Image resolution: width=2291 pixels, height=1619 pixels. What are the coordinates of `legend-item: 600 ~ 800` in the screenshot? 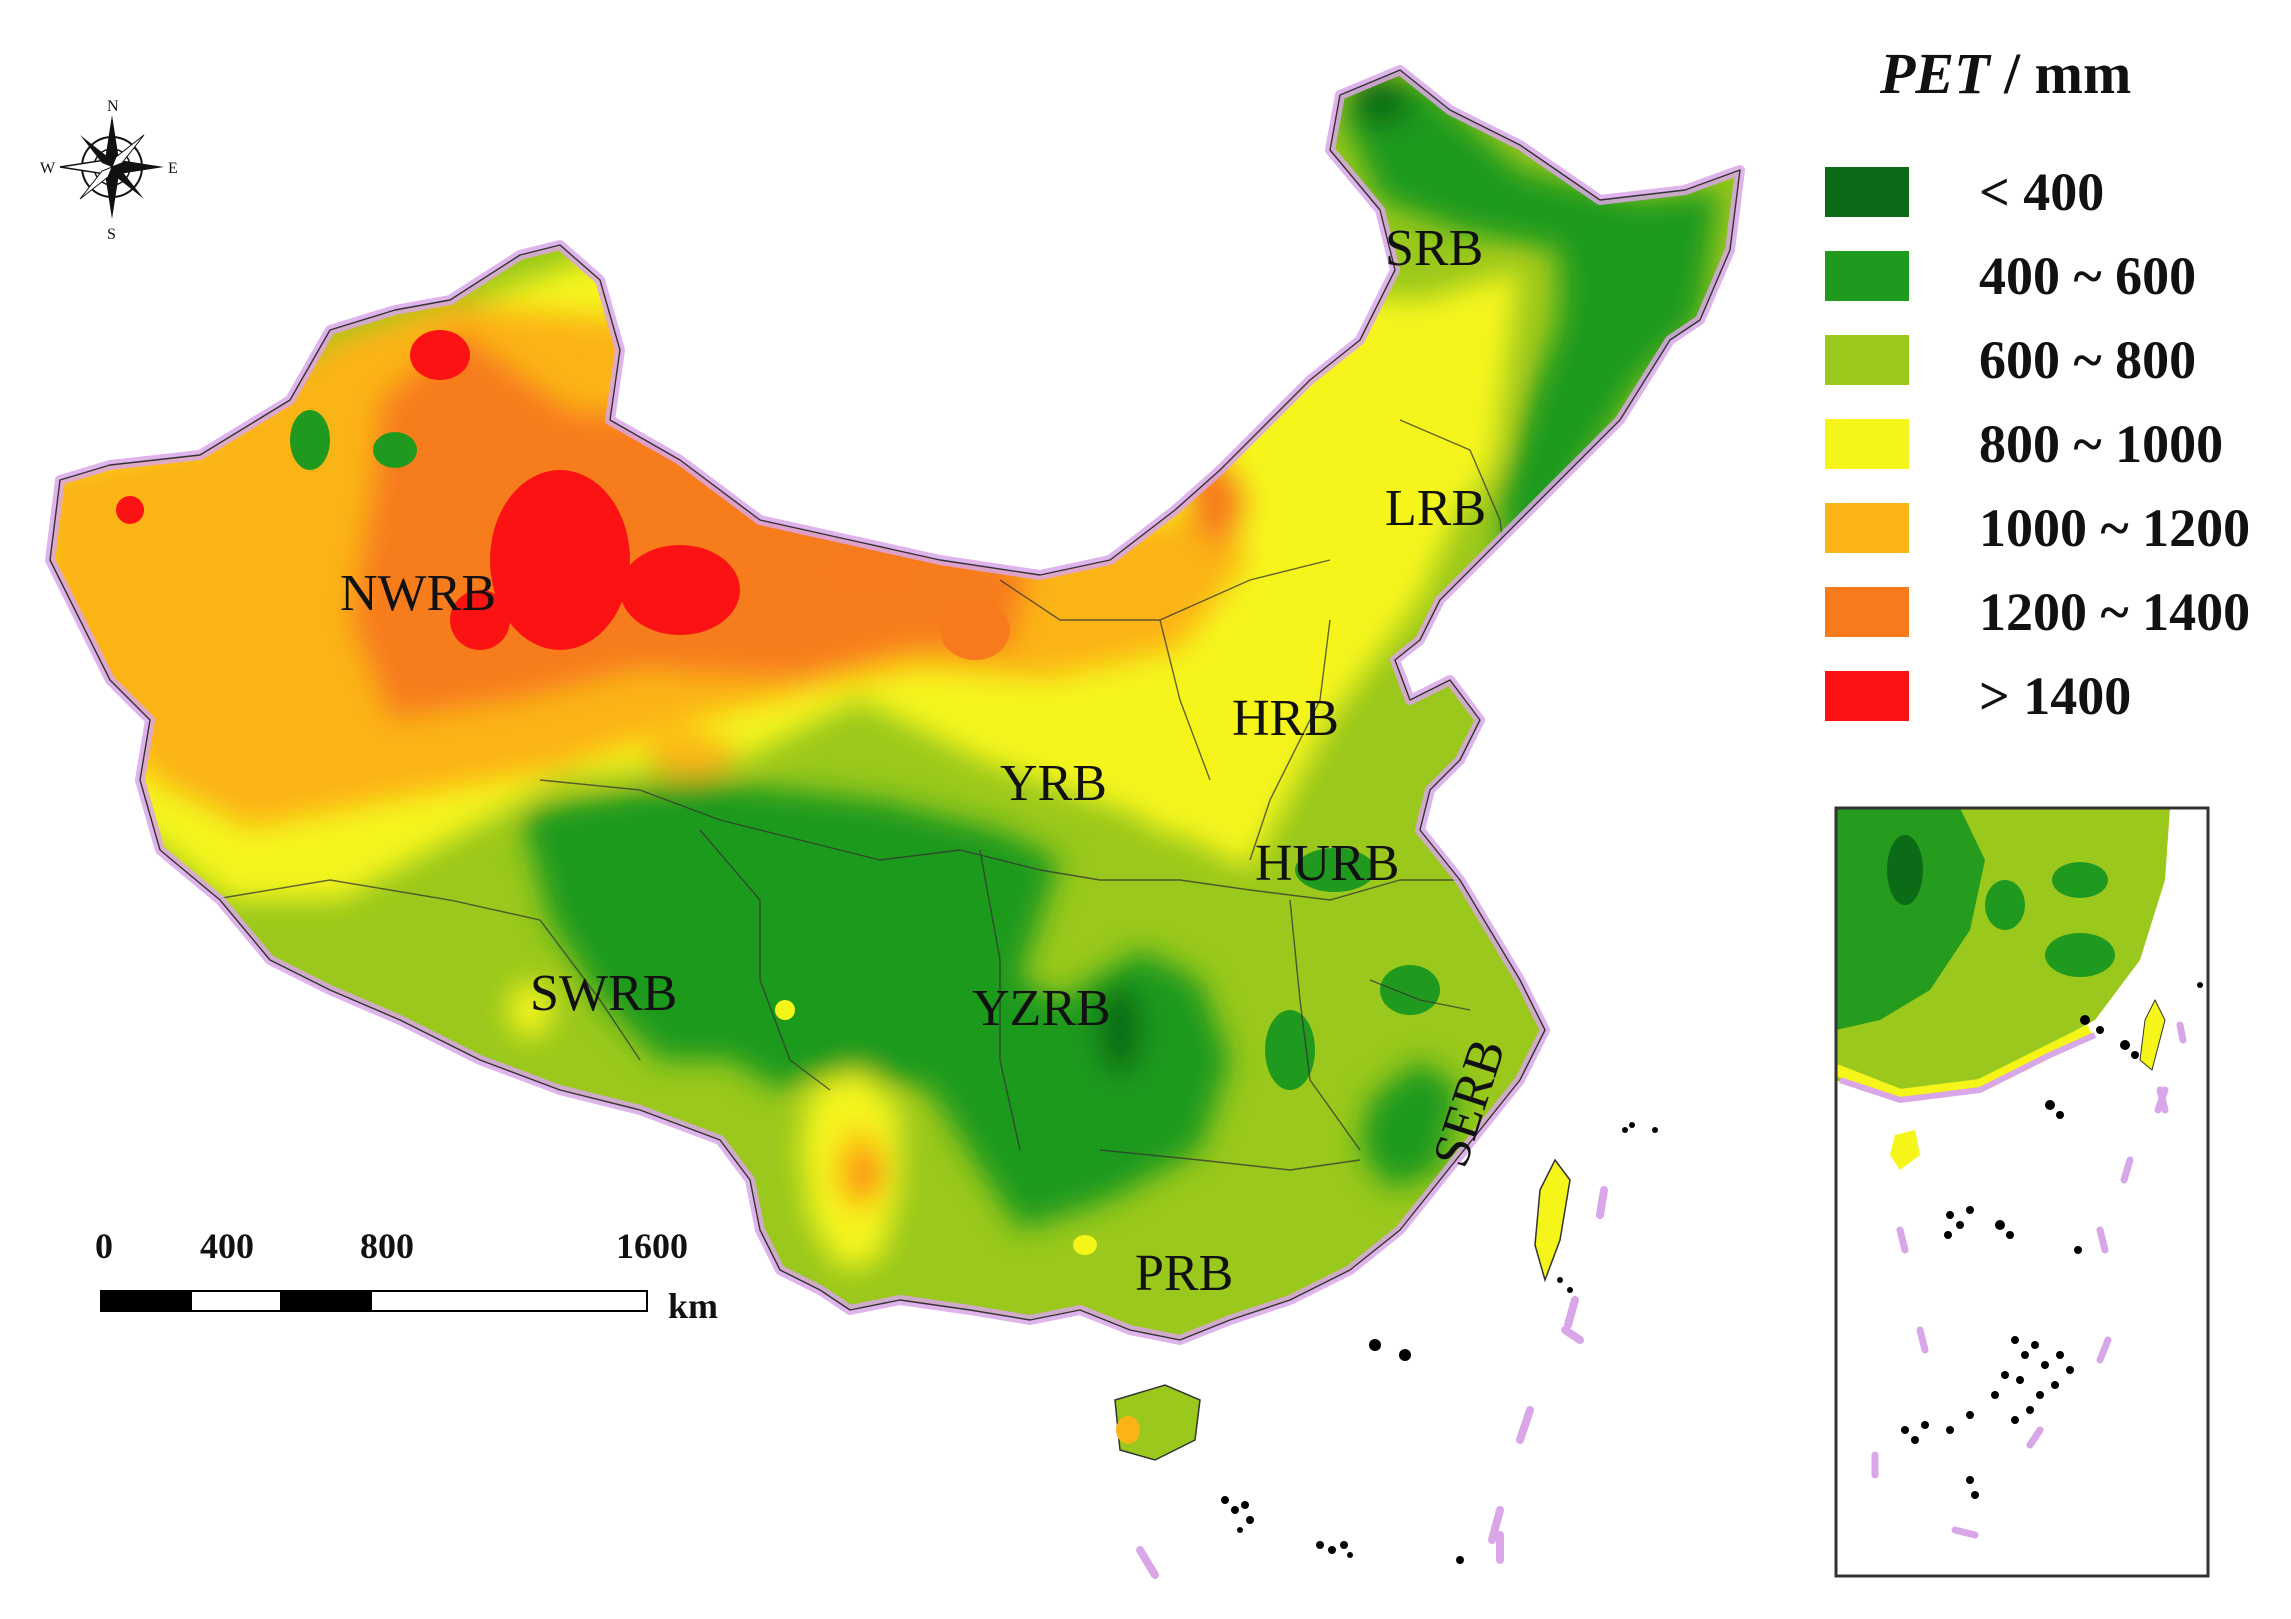 It's located at (2037, 360).